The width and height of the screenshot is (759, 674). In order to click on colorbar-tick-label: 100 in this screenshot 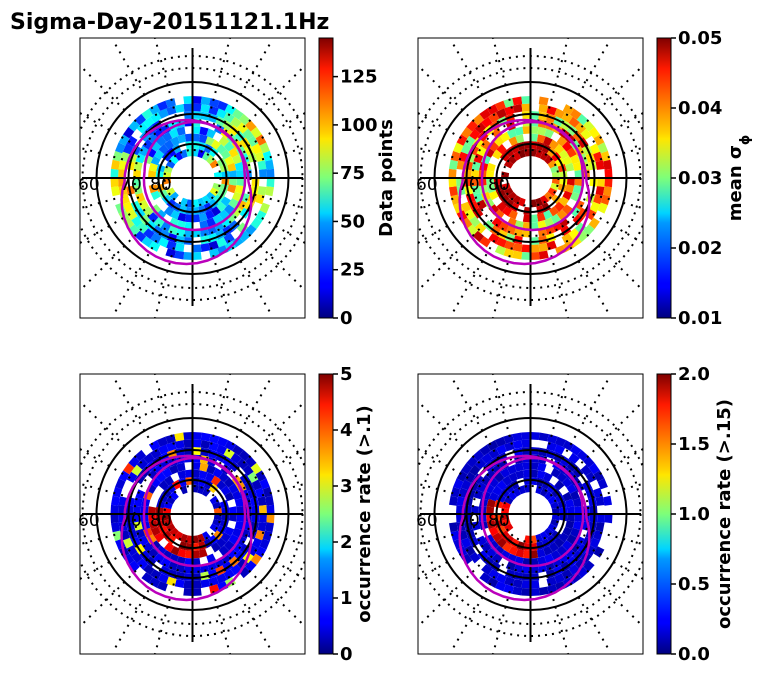, I will do `click(359, 125)`.